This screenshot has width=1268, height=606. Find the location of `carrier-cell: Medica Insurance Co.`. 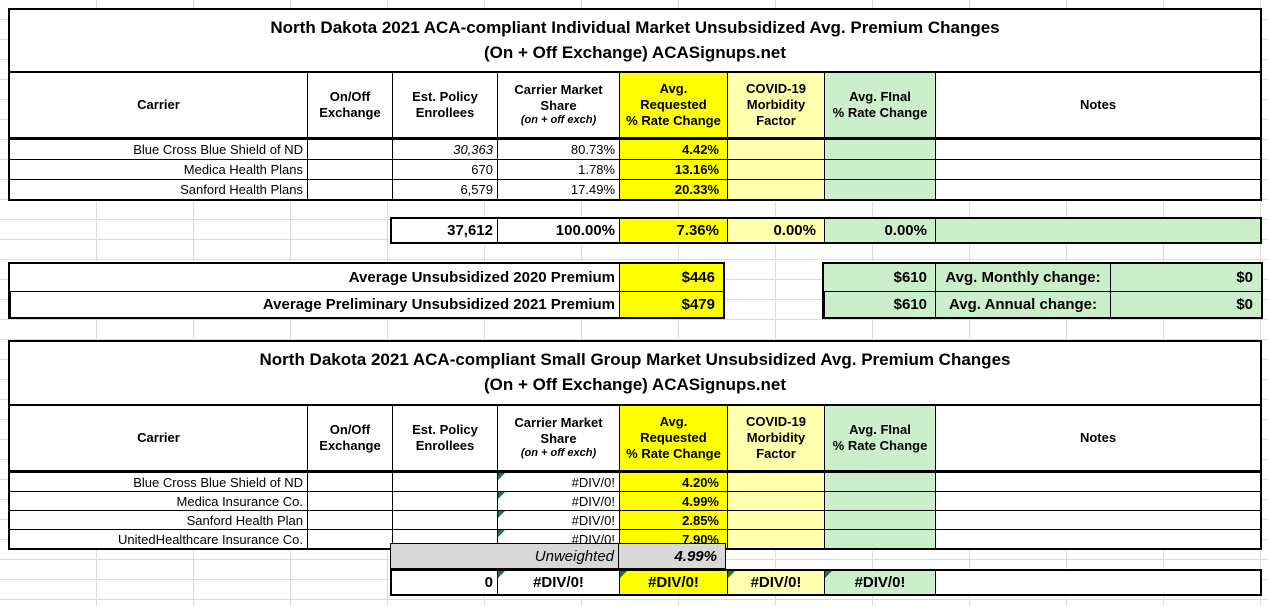

carrier-cell: Medica Insurance Co. is located at coordinates (158, 500).